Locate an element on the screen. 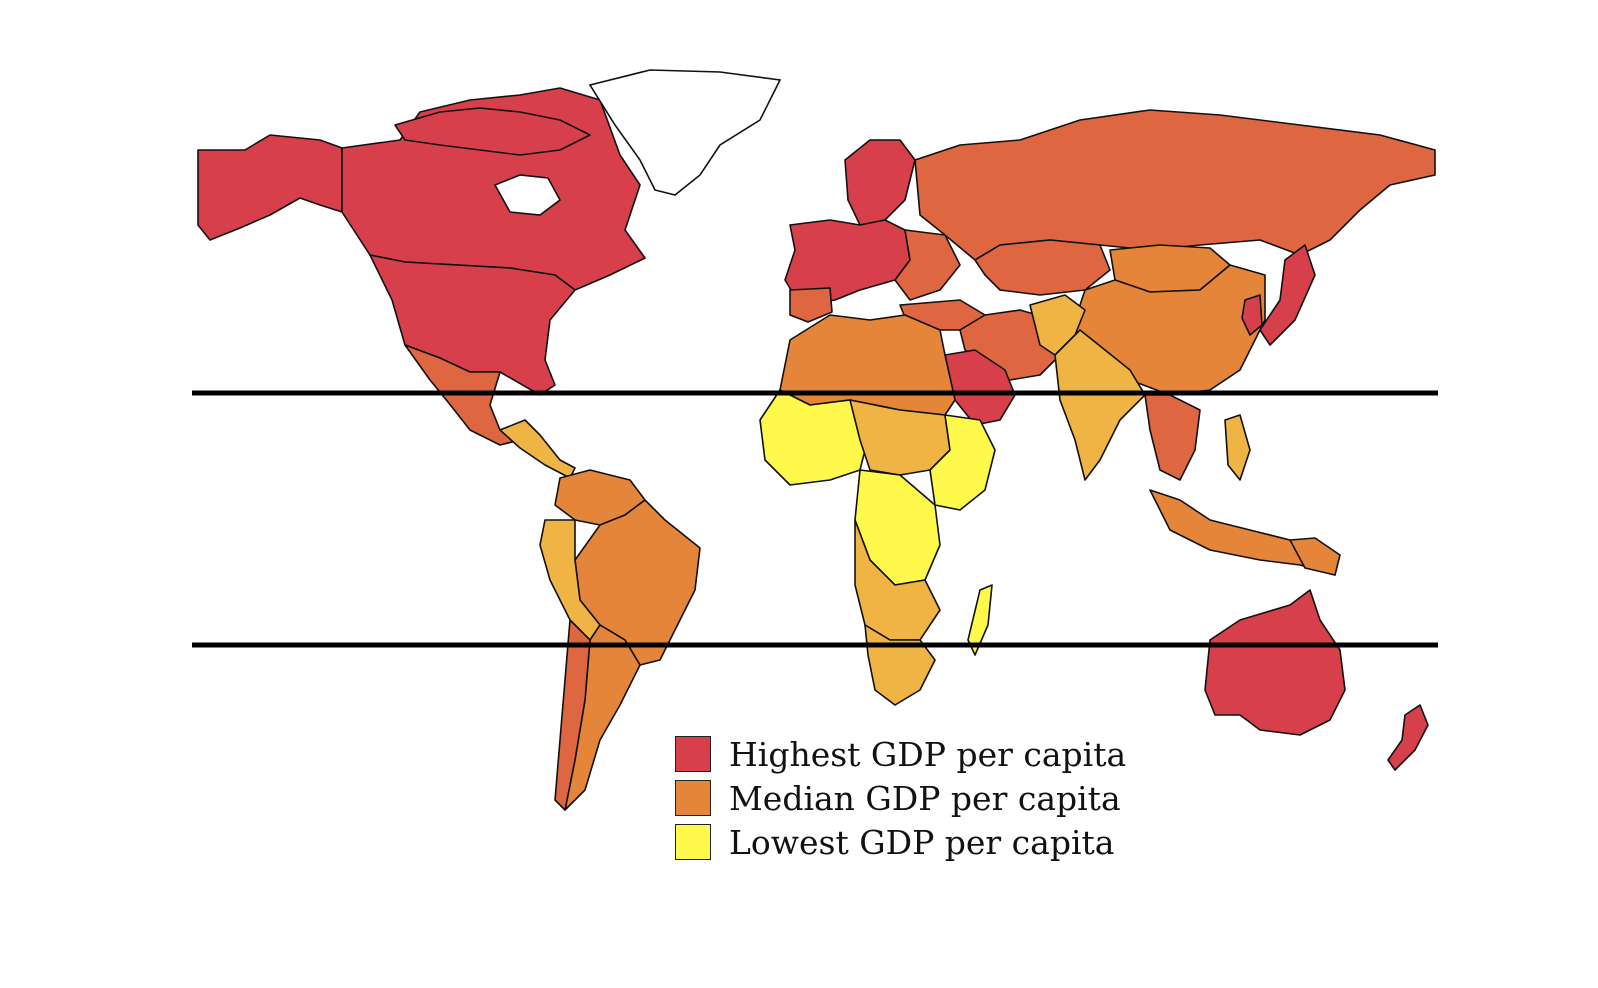  country-kazakhstan is located at coordinates (1042, 267).